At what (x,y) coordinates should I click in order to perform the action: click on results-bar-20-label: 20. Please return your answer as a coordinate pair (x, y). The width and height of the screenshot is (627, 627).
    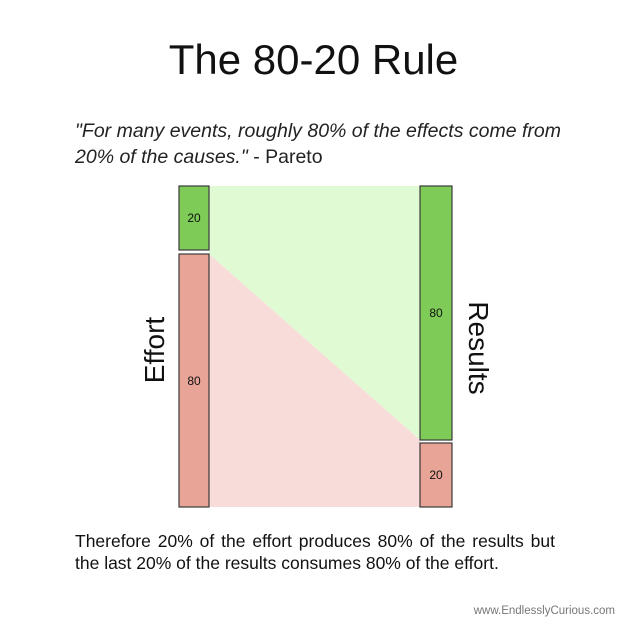
    Looking at the image, I should click on (436, 475).